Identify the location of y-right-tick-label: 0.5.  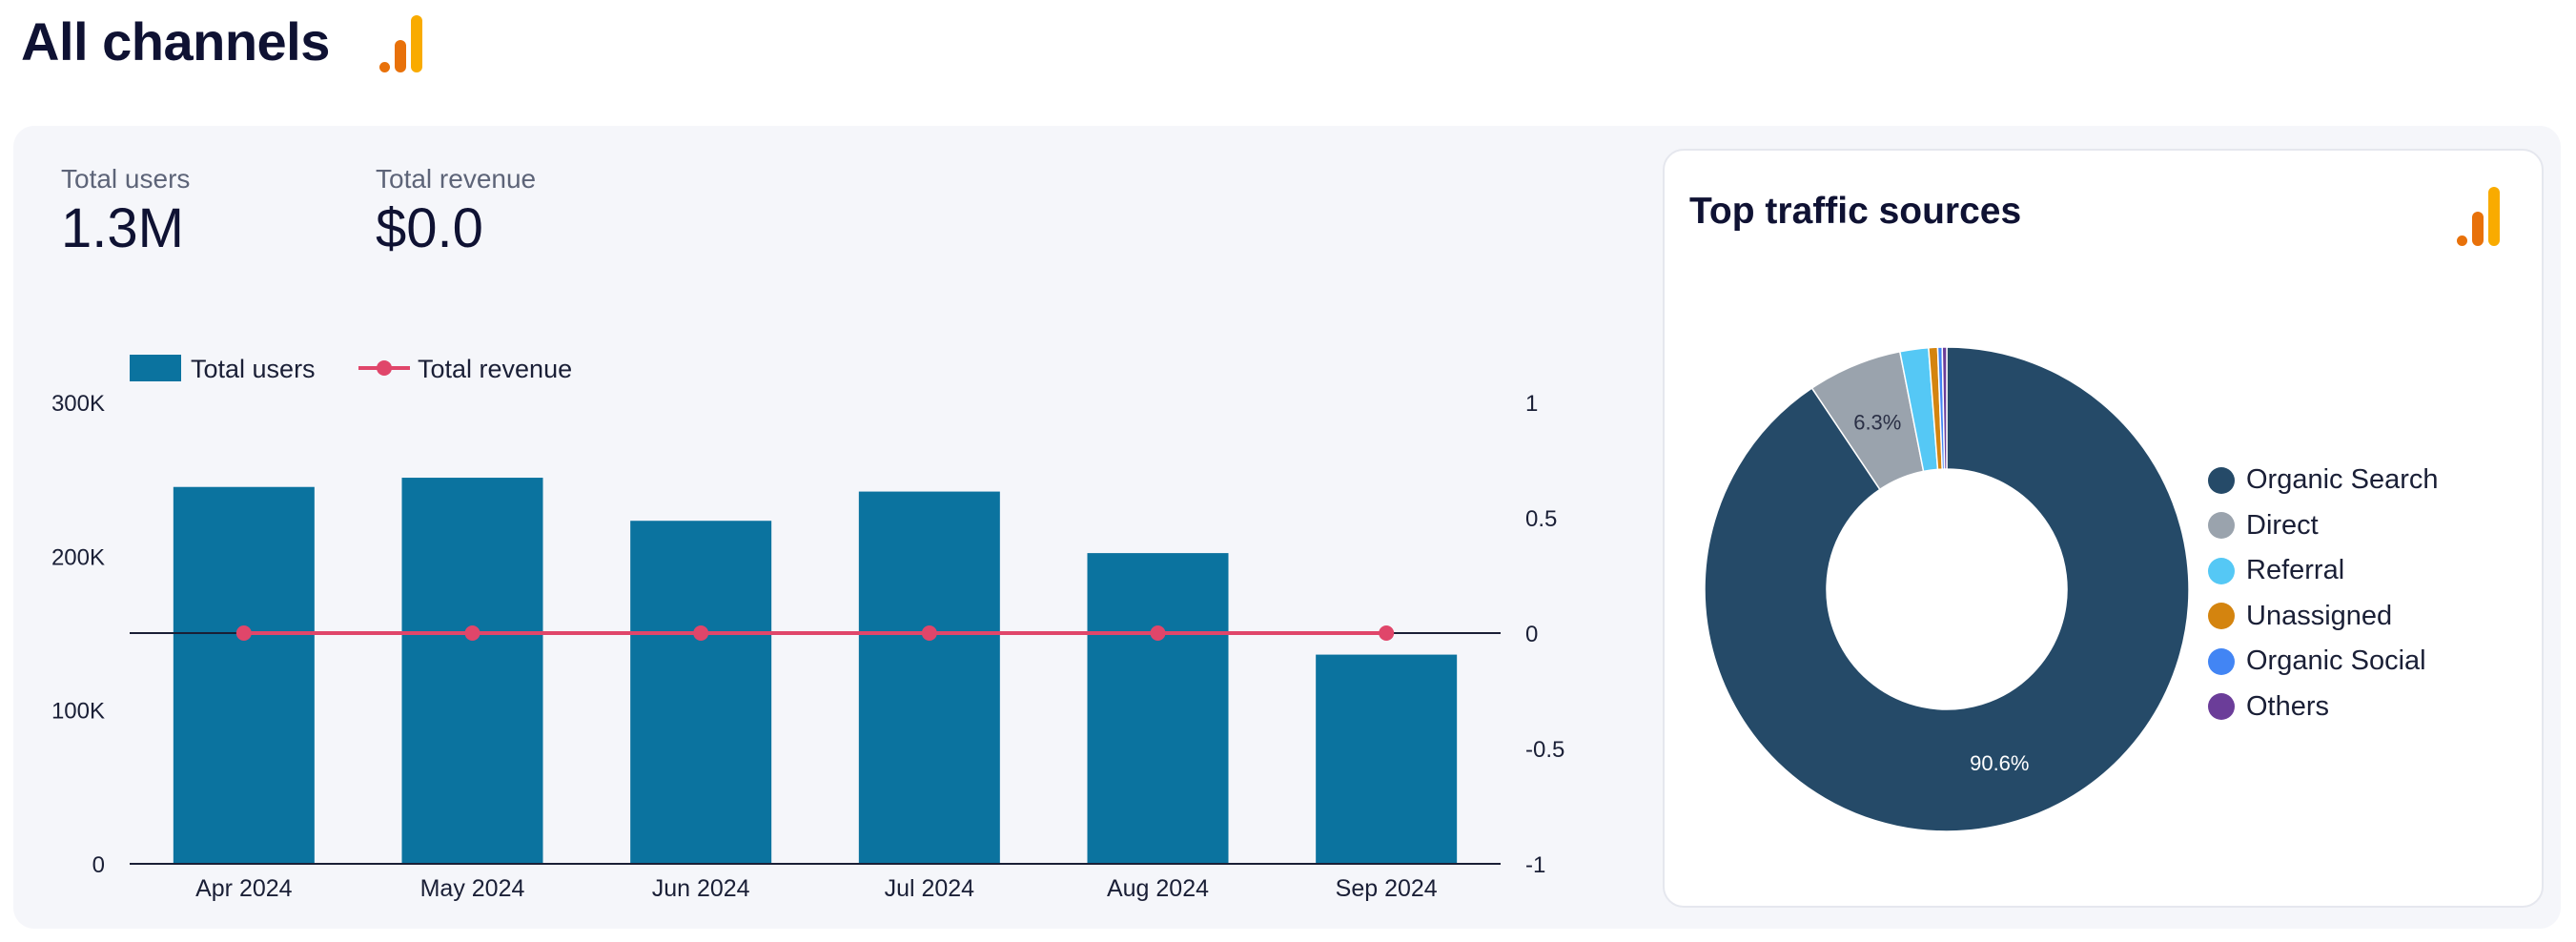
(1541, 519).